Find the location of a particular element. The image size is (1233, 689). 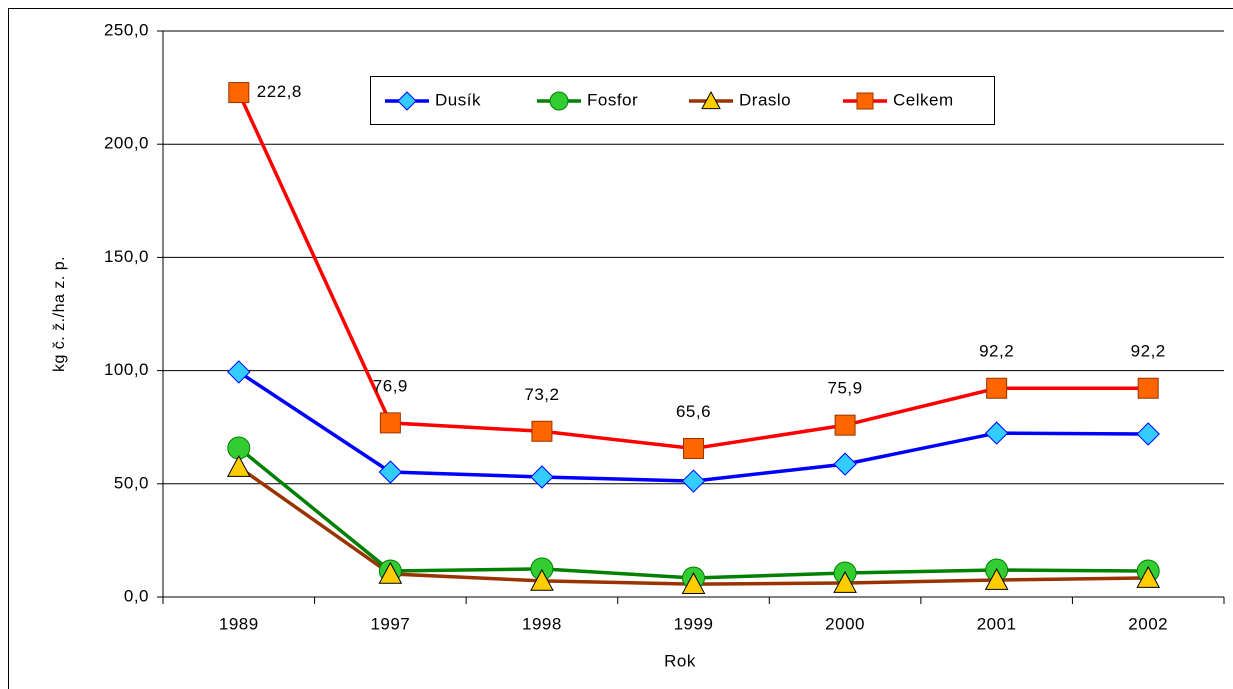

x-tick-label: 1989 is located at coordinates (239, 623).